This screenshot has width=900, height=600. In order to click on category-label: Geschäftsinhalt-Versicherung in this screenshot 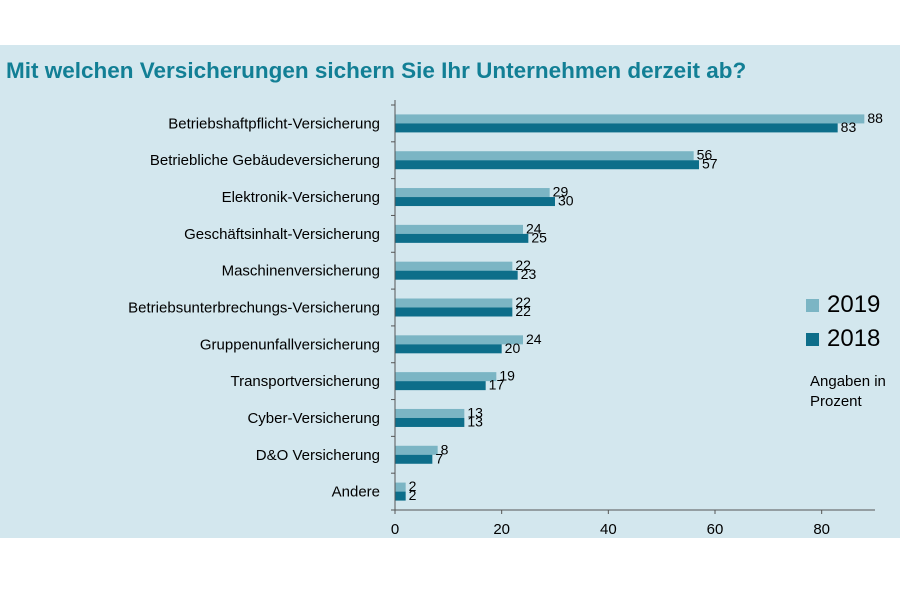, I will do `click(282, 234)`.